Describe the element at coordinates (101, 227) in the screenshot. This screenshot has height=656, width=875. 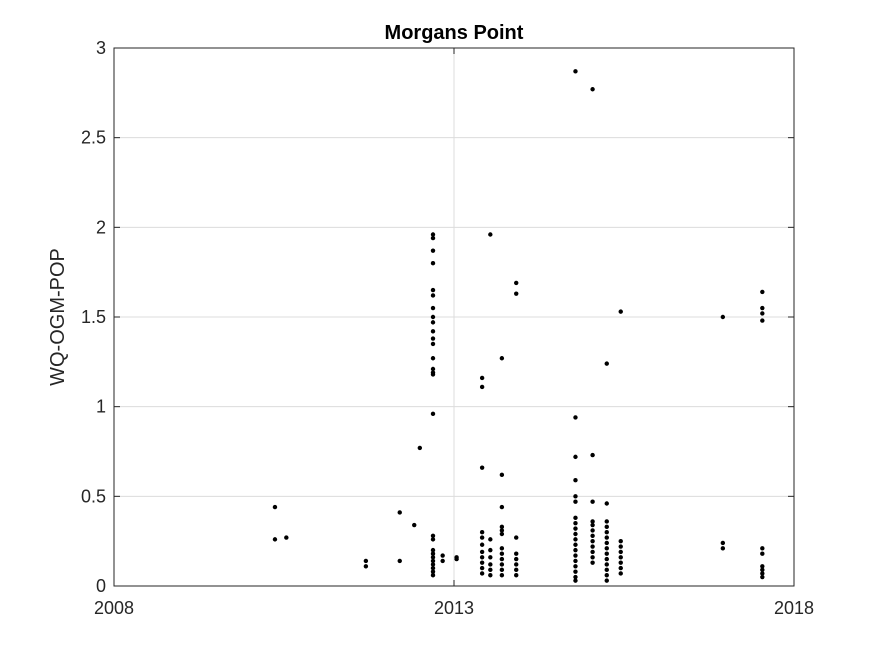
I see `y-tick-label: 2` at that location.